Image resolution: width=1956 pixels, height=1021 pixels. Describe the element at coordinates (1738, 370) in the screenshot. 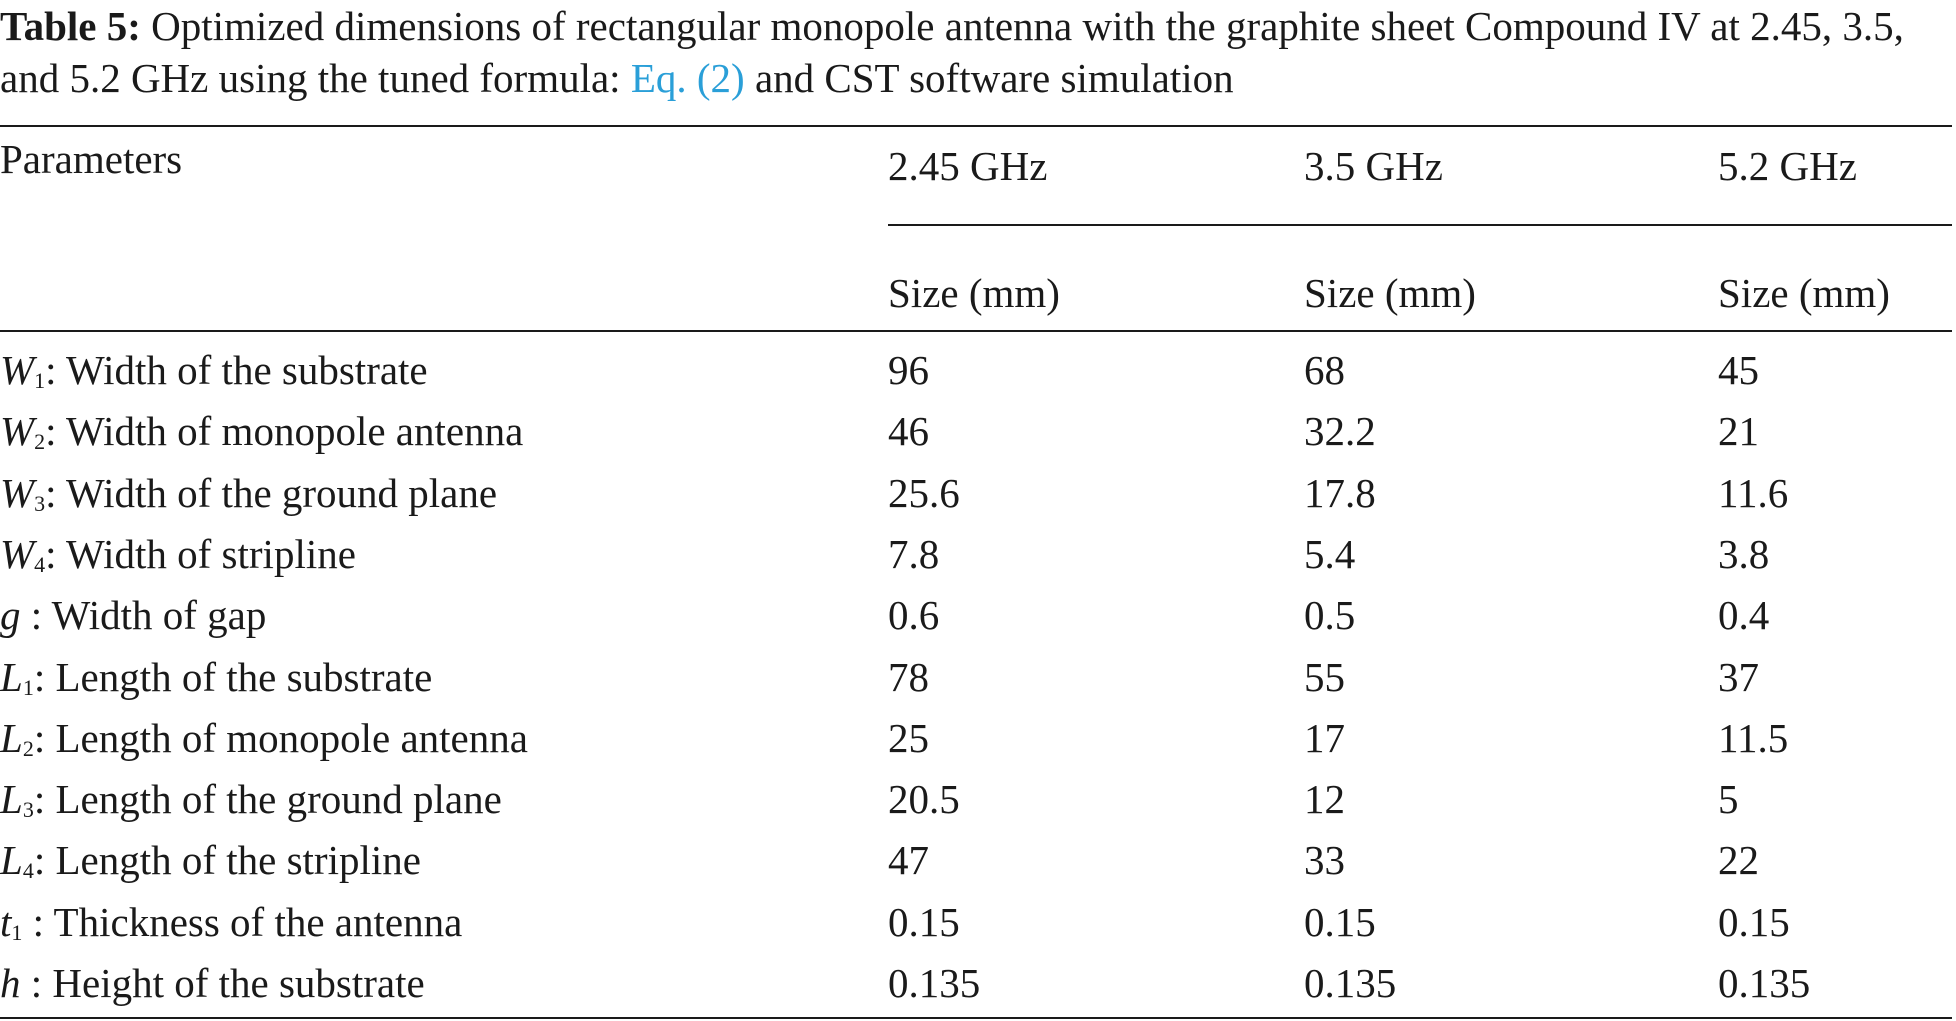

I see `size-value-cell: 45` at that location.